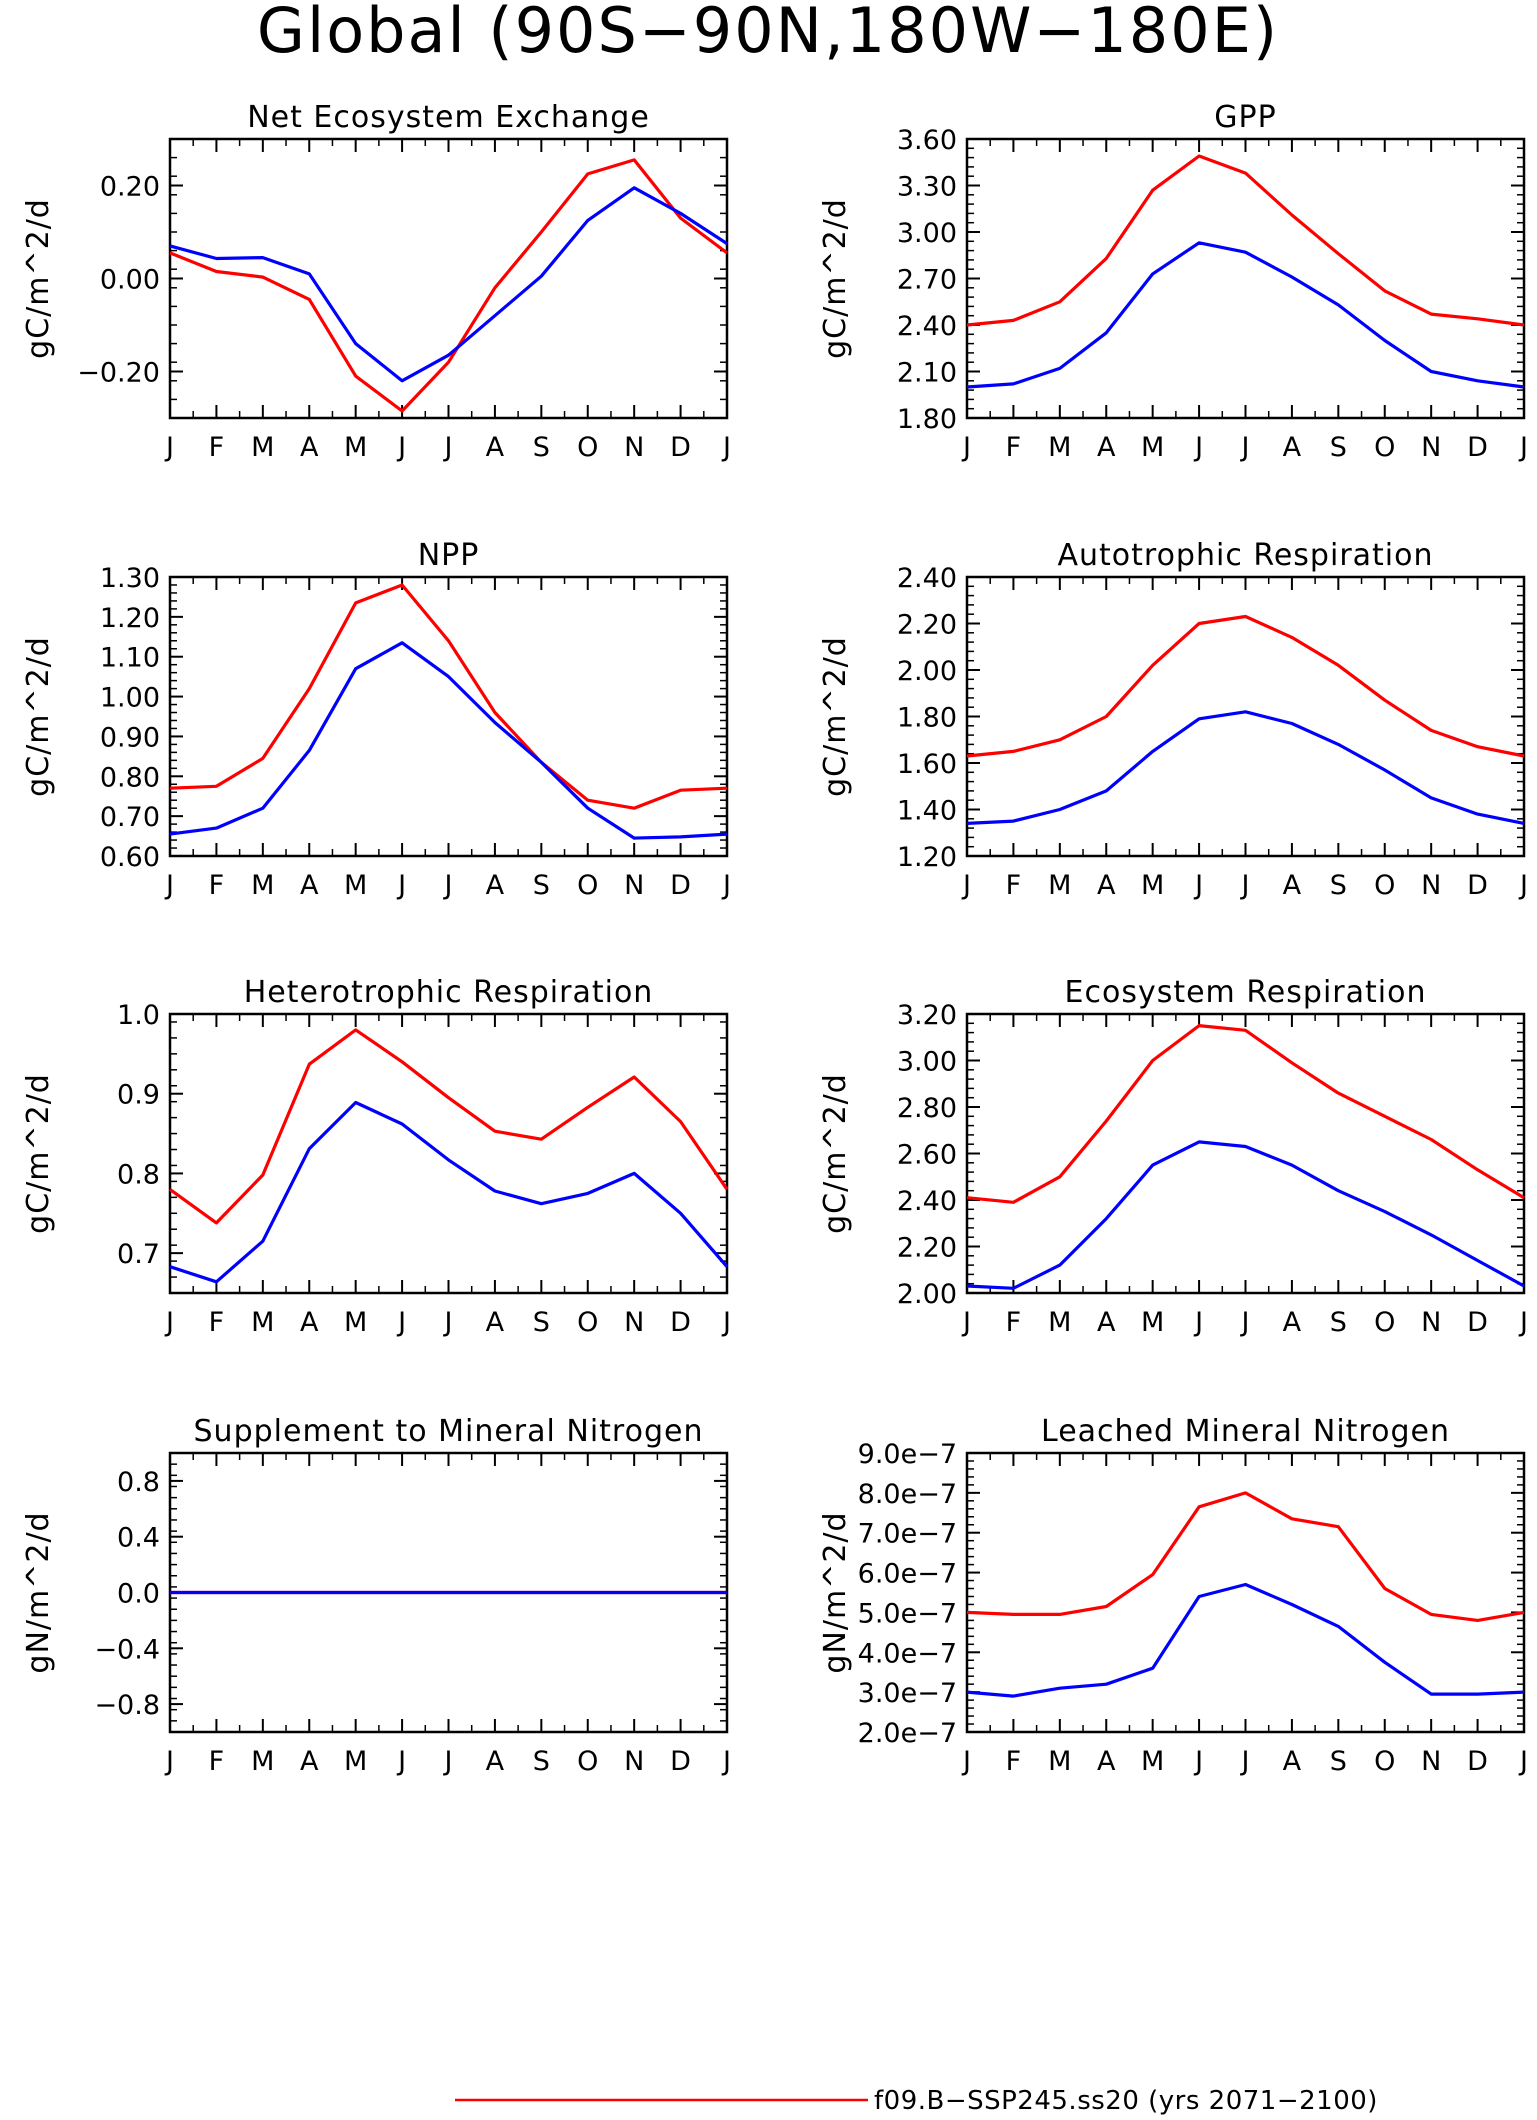 The height and width of the screenshot is (2120, 1537). What do you see at coordinates (448, 117) in the screenshot?
I see `panel-title: Net Ecosystem Exchange` at bounding box center [448, 117].